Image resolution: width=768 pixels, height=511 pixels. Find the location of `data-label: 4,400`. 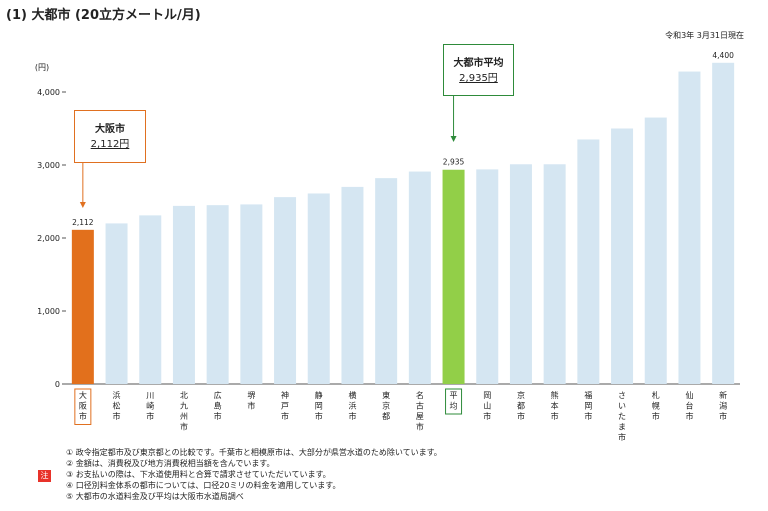

data-label: 4,400 is located at coordinates (723, 55).